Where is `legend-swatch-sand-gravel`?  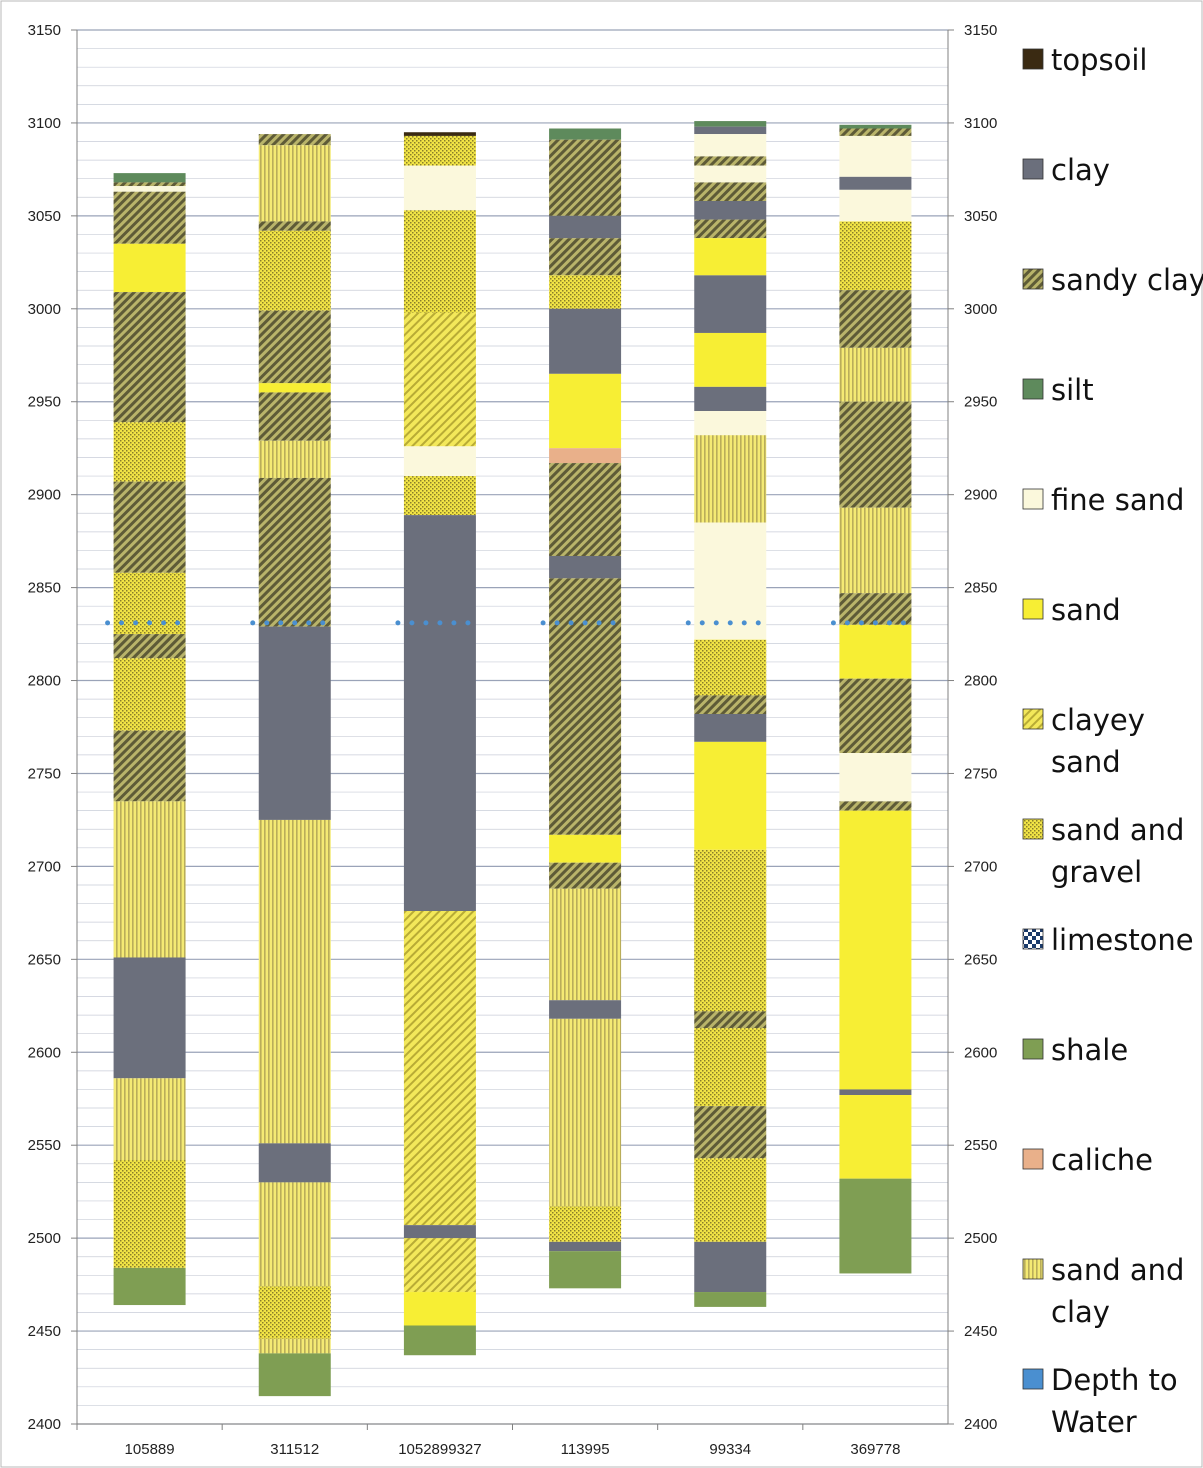 legend-swatch-sand-gravel is located at coordinates (1033, 829).